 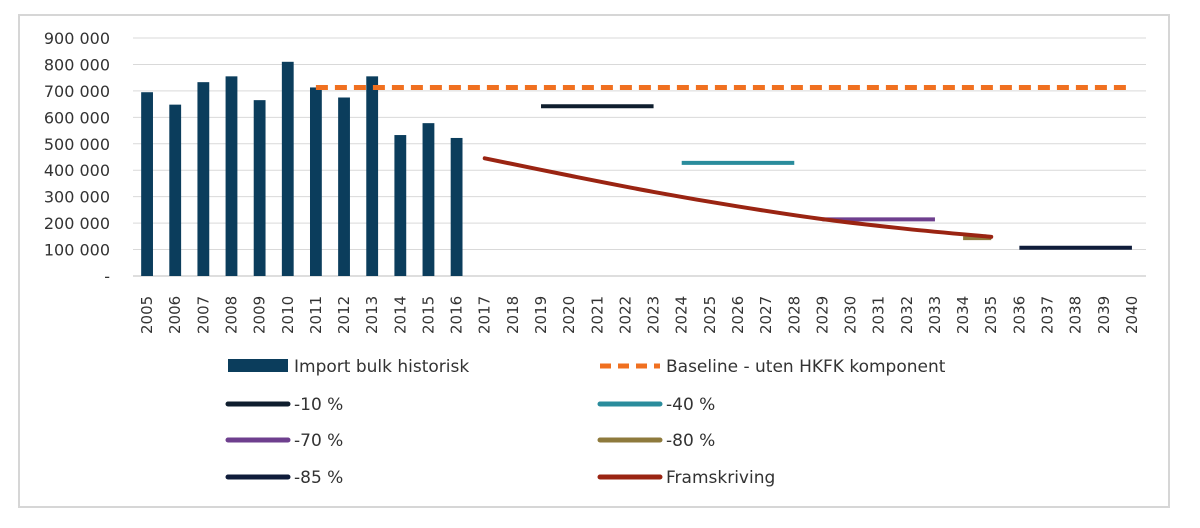 I want to click on x-tick-label: 2031, so click(x=879, y=315).